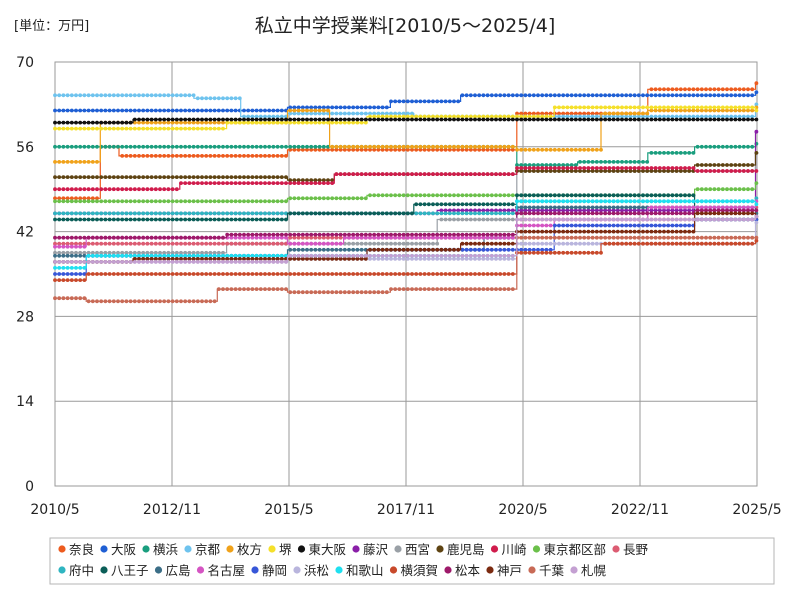 The width and height of the screenshot is (800, 600). What do you see at coordinates (406, 510) in the screenshot?
I see `x-tick-label: 2017/11` at bounding box center [406, 510].